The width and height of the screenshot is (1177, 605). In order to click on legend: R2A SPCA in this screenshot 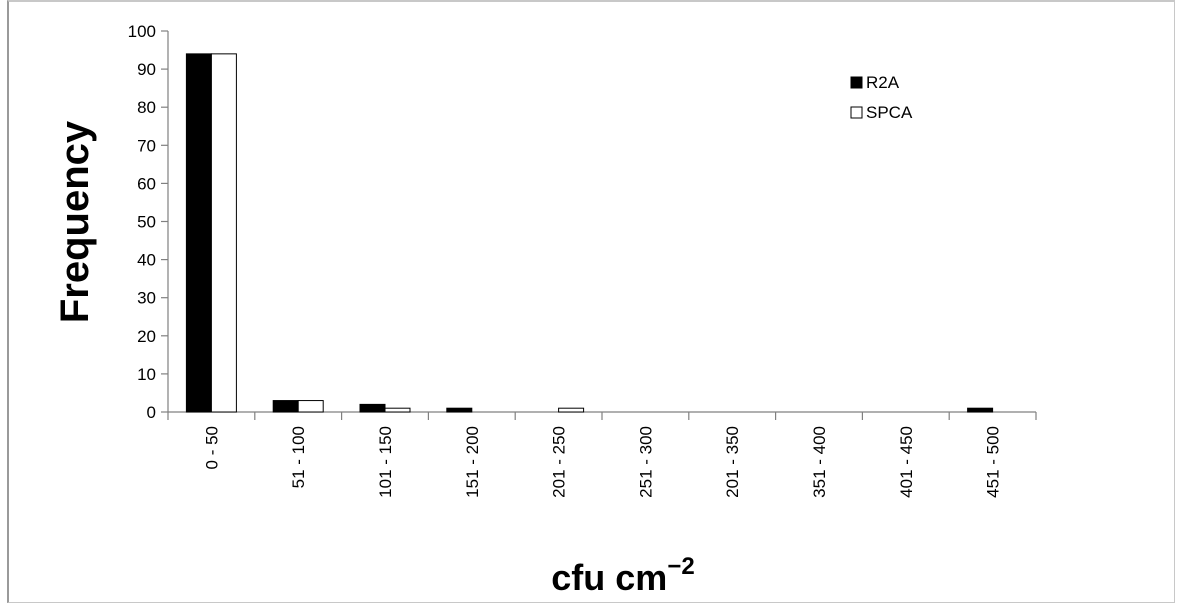, I will do `click(881, 97)`.